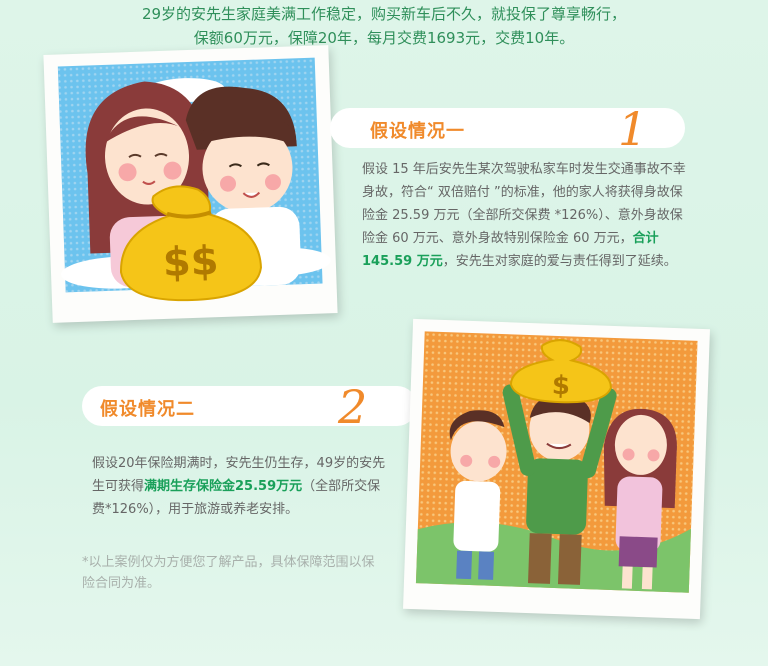 The height and width of the screenshot is (666, 768). I want to click on case1-title-pill: 假设情况一 1, so click(507, 129).